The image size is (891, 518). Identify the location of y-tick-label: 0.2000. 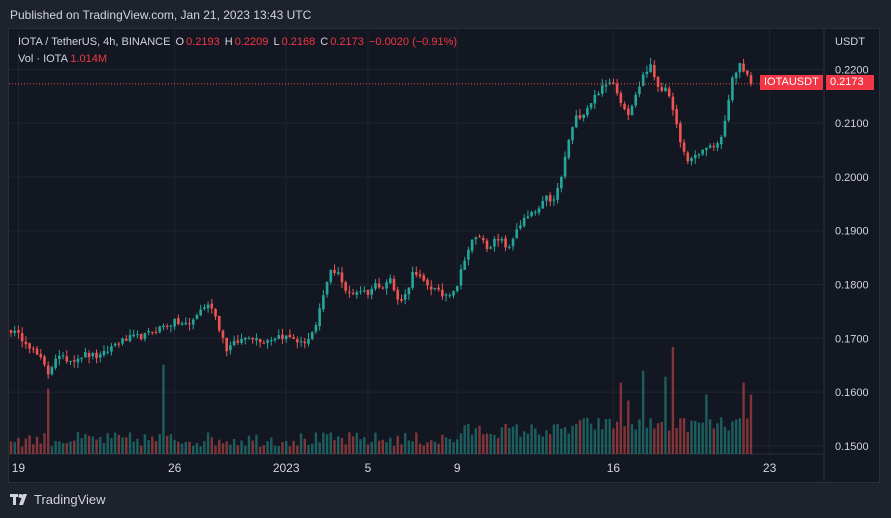
(852, 178).